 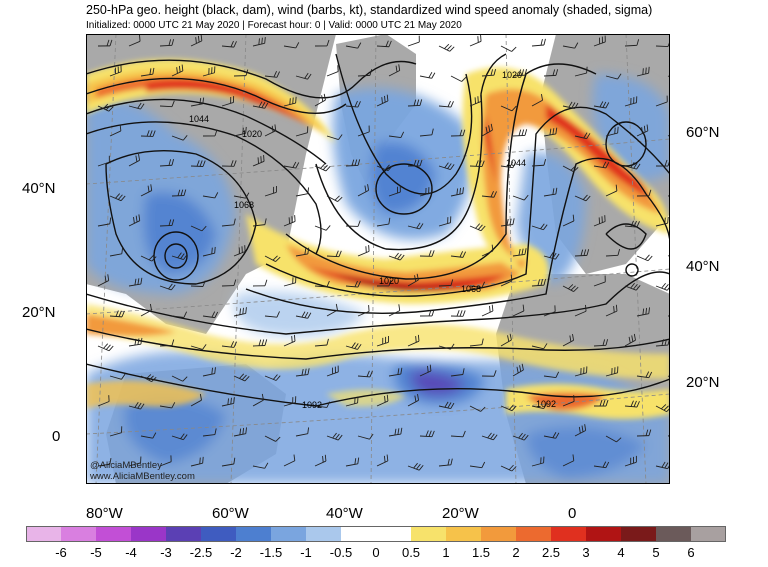 What do you see at coordinates (703, 266) in the screenshot?
I see `lat-label-right: 40°N` at bounding box center [703, 266].